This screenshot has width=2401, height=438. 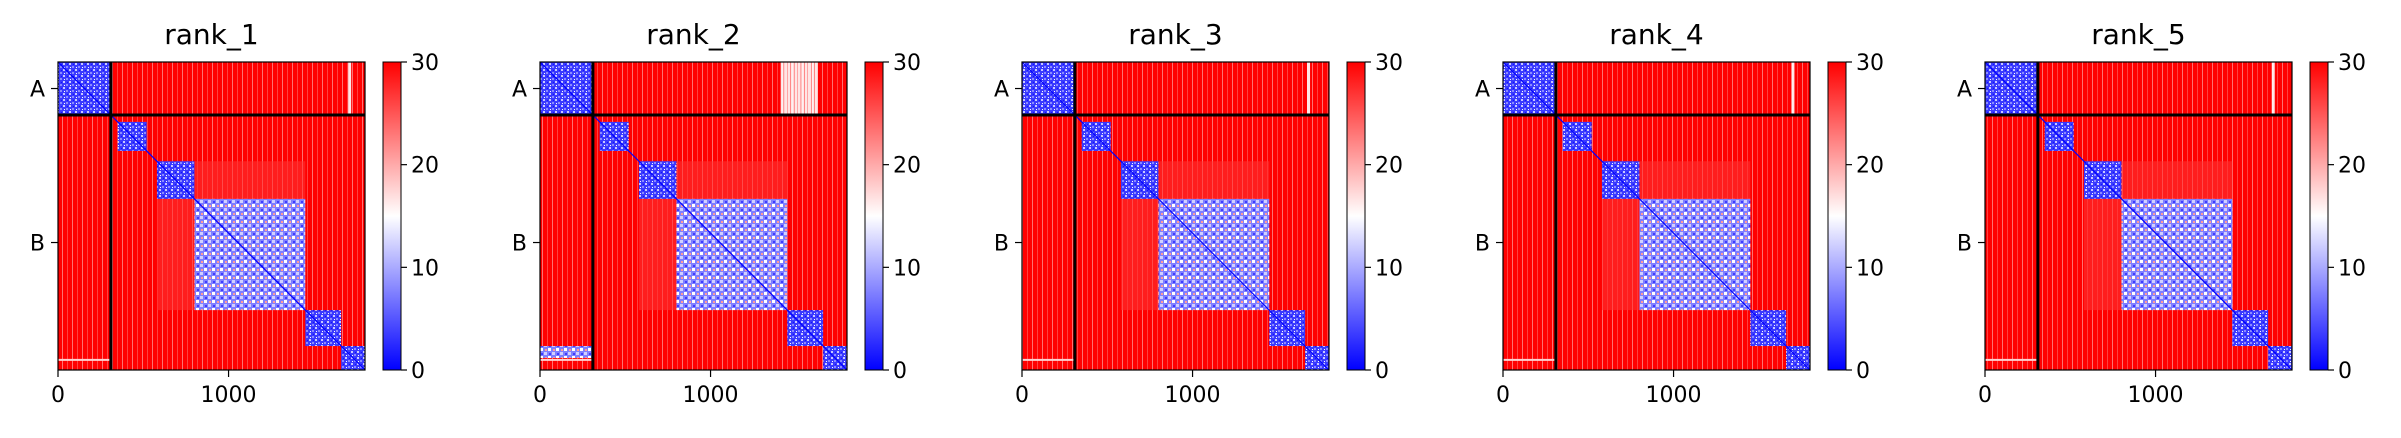 I want to click on offdiag-block, so click(x=566, y=352).